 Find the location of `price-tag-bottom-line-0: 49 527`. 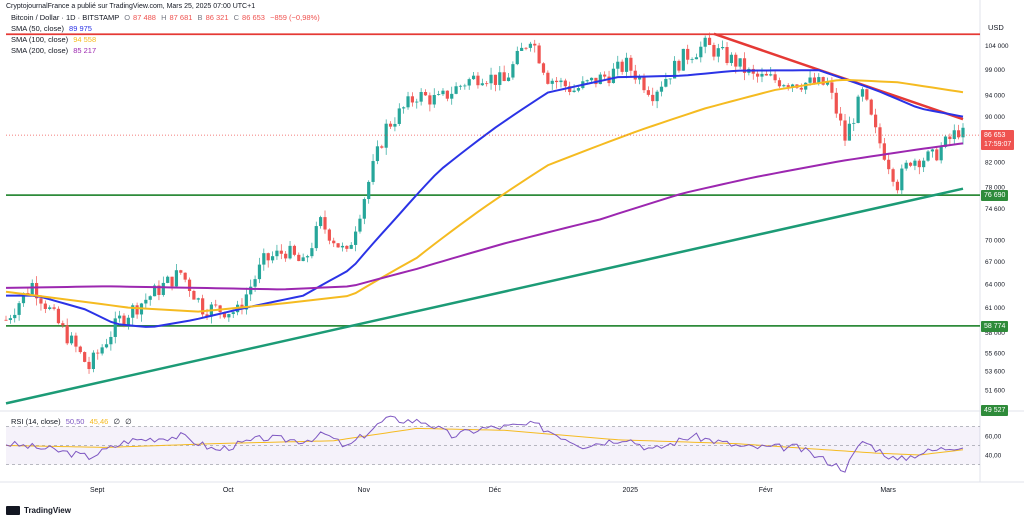

price-tag-bottom-line-0: 49 527 is located at coordinates (995, 410).